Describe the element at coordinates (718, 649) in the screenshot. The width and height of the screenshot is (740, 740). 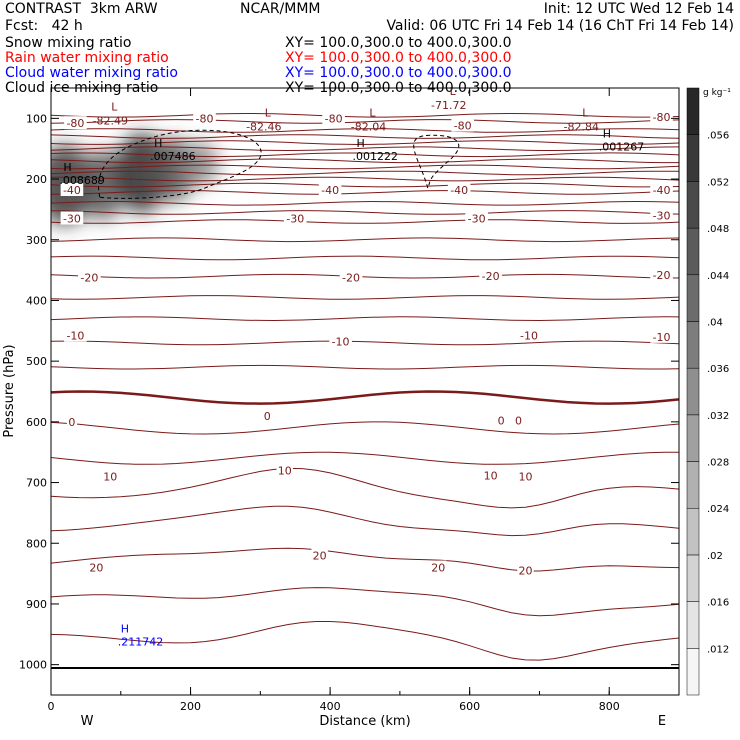
I see `colorbar-tick-label: .012` at that location.